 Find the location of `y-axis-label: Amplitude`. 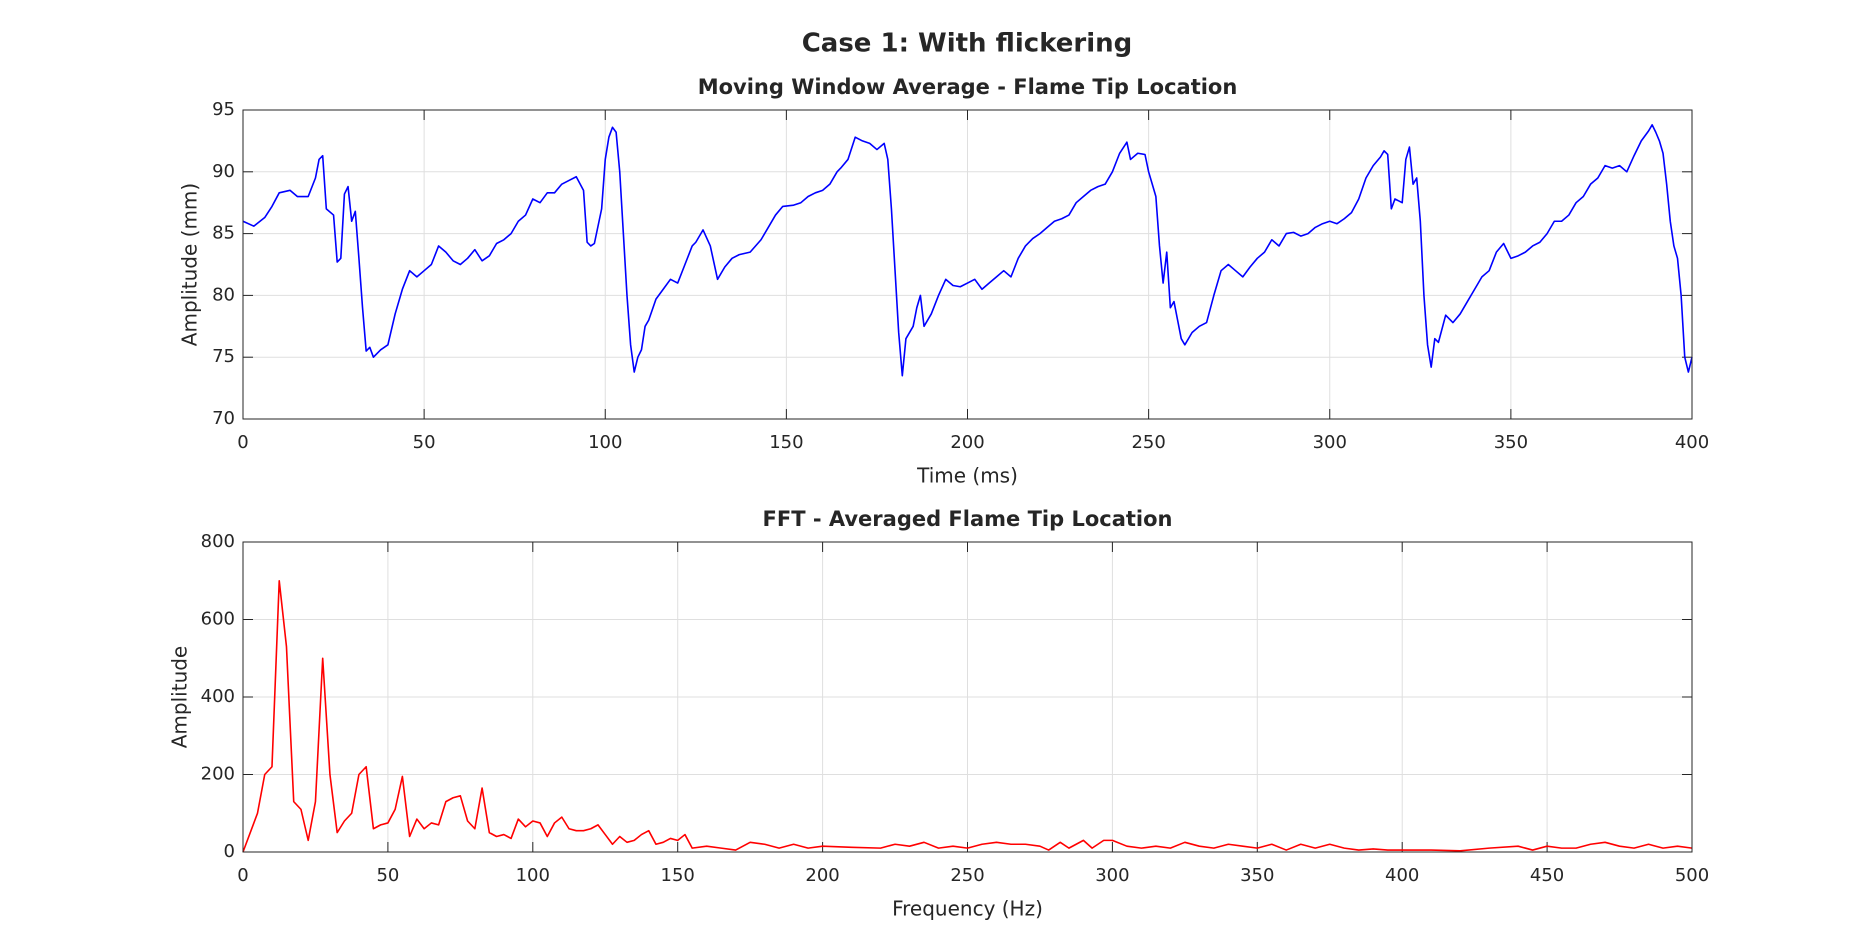

y-axis-label: Amplitude is located at coordinates (180, 697).